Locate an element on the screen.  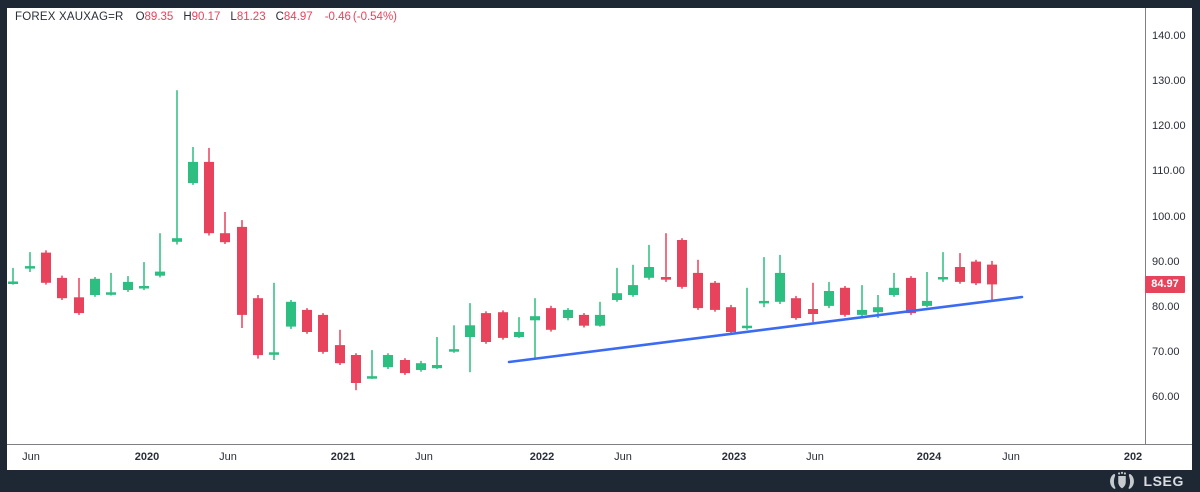
time-axis-label: 2020 is located at coordinates (147, 457).